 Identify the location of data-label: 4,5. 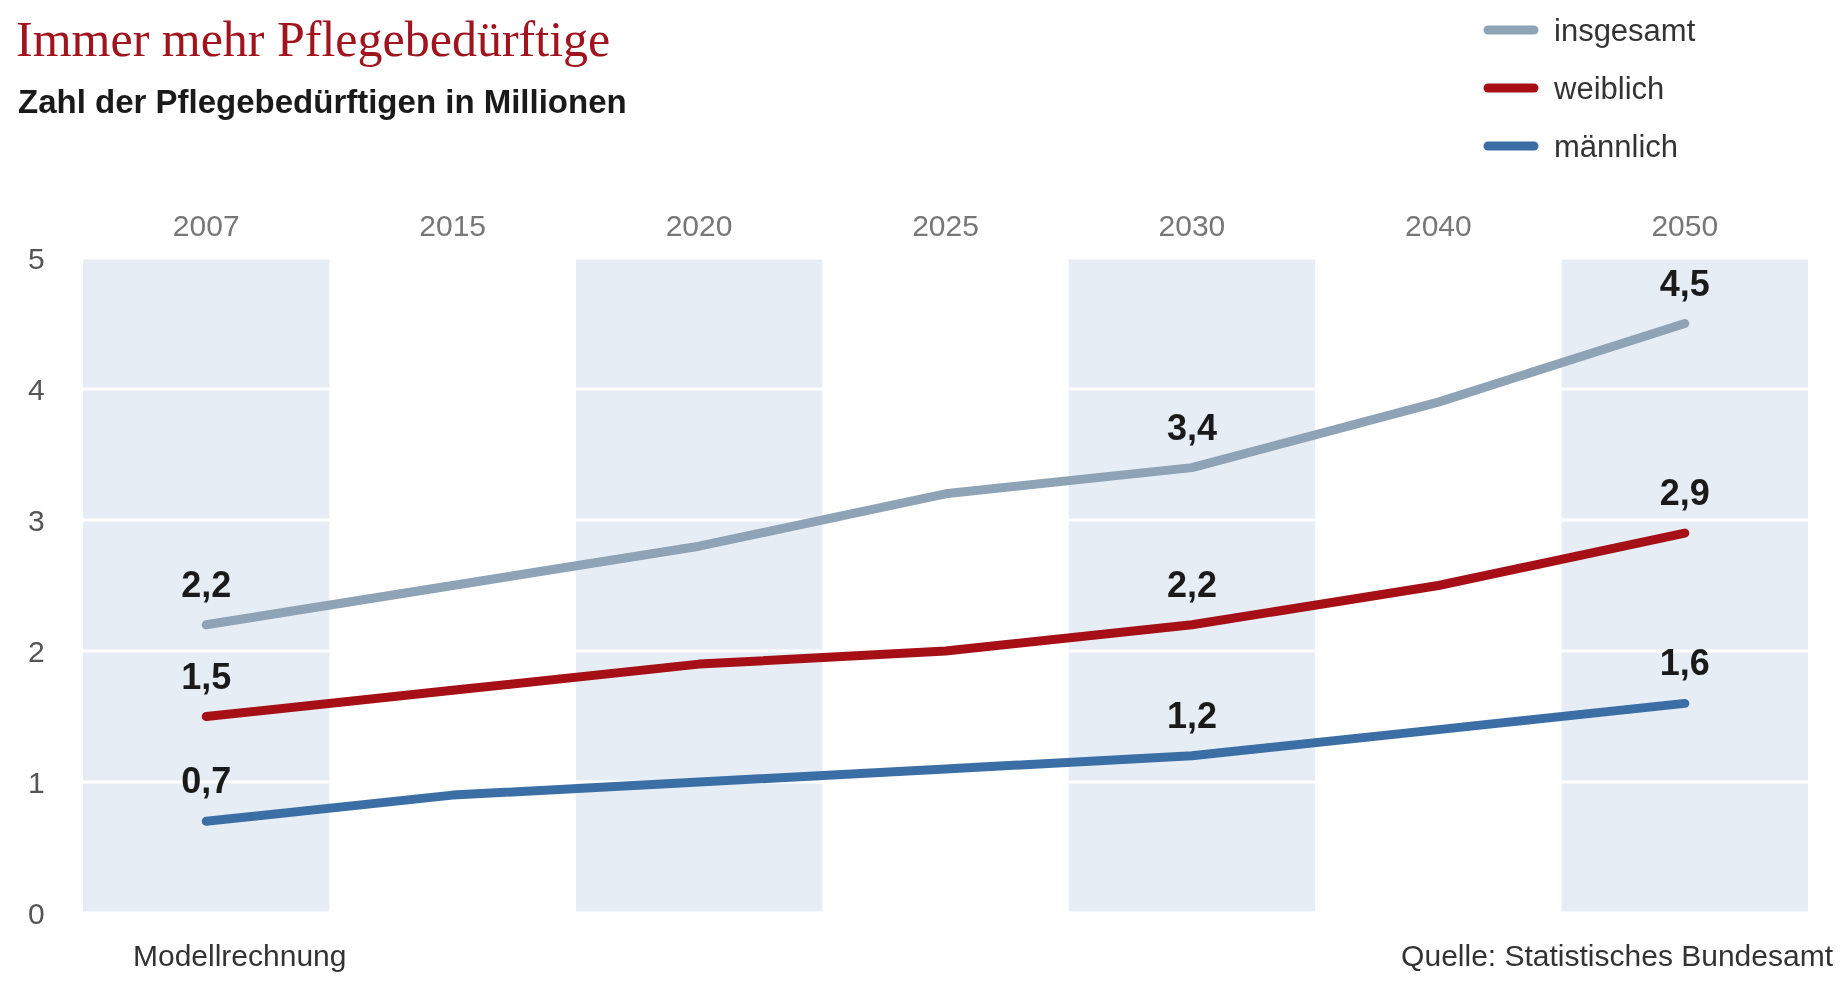
(1684, 283).